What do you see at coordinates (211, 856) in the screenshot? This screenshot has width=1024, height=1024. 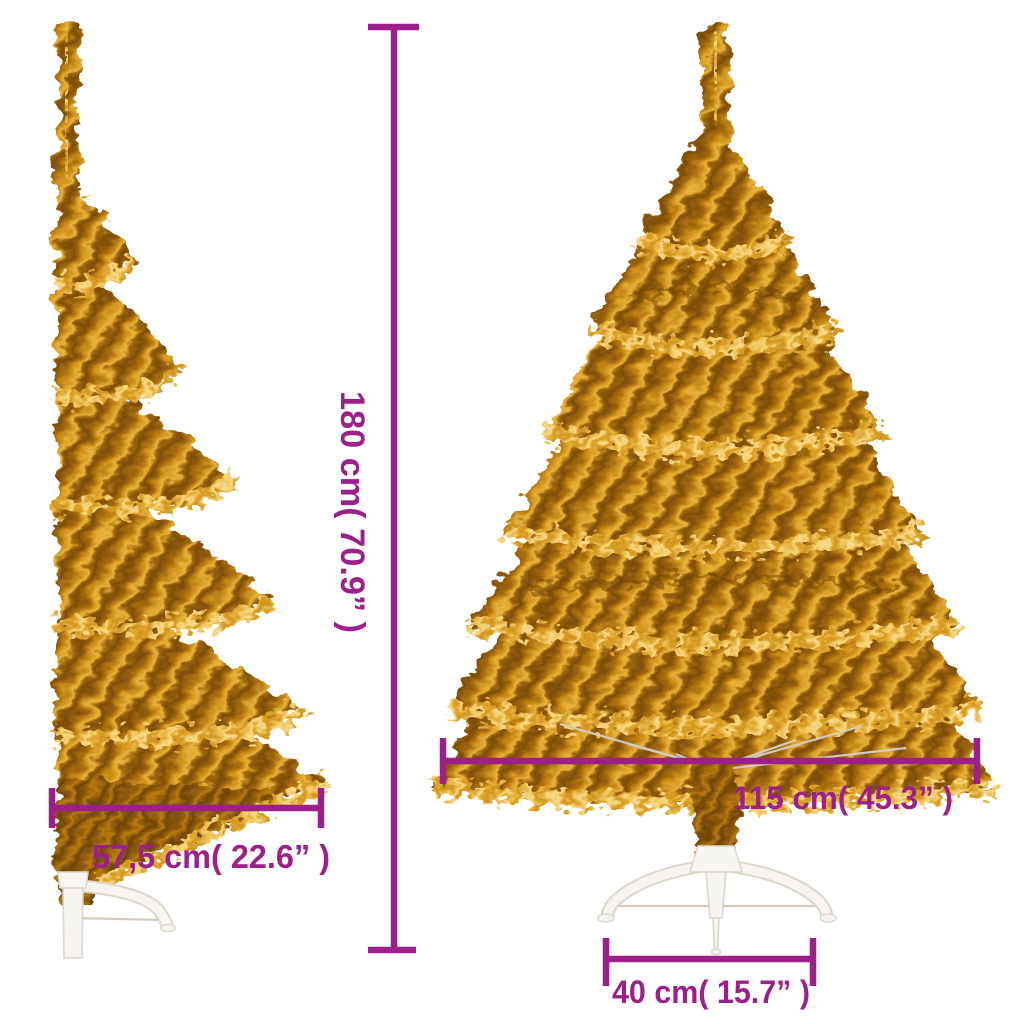 I see `half-depth-label: 57,5 cm( 22.6” )` at bounding box center [211, 856].